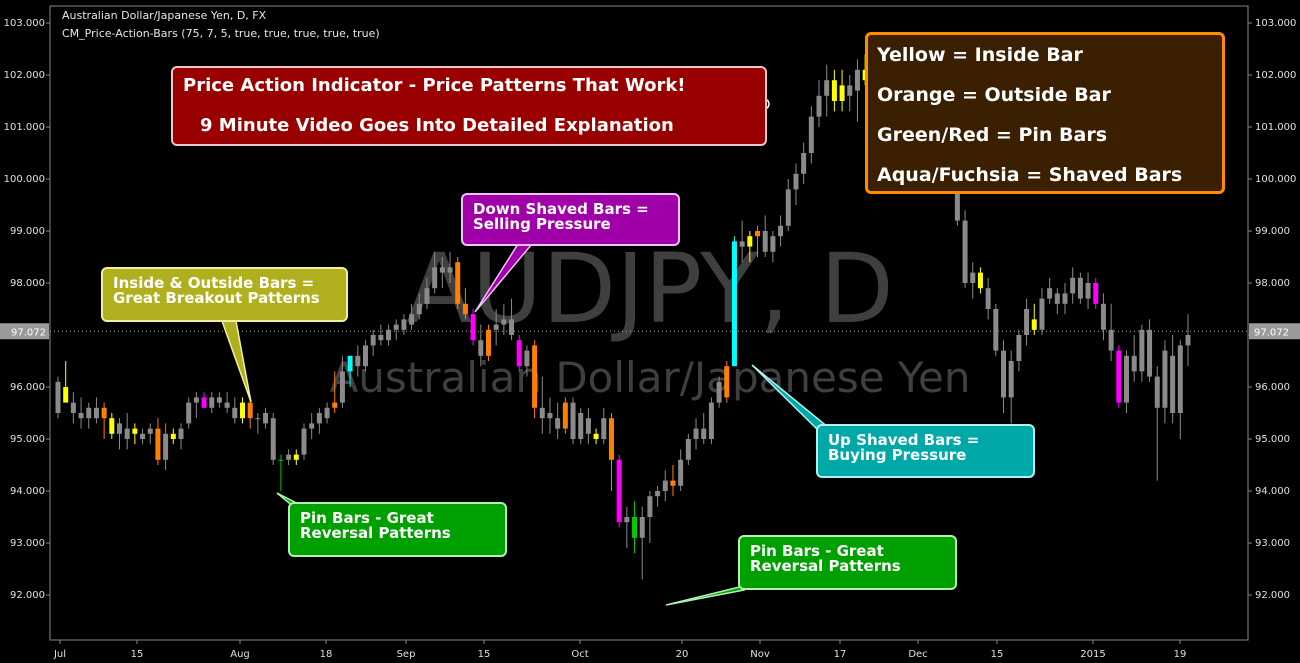 Image resolution: width=1300 pixels, height=663 pixels. Describe the element at coordinates (760, 654) in the screenshot. I see `x-tick-label: Nov` at that location.